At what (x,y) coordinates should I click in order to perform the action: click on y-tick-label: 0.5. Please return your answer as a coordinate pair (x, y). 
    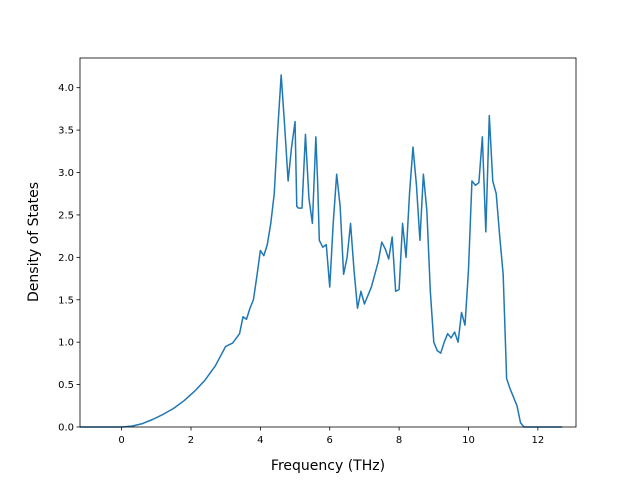
    Looking at the image, I should click on (66, 385).